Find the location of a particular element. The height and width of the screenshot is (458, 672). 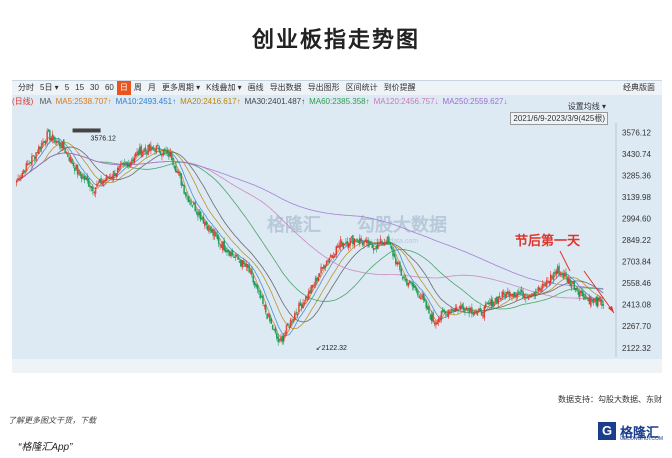

ma-legend-item: MA20:2416.617↑ is located at coordinates (210, 101).